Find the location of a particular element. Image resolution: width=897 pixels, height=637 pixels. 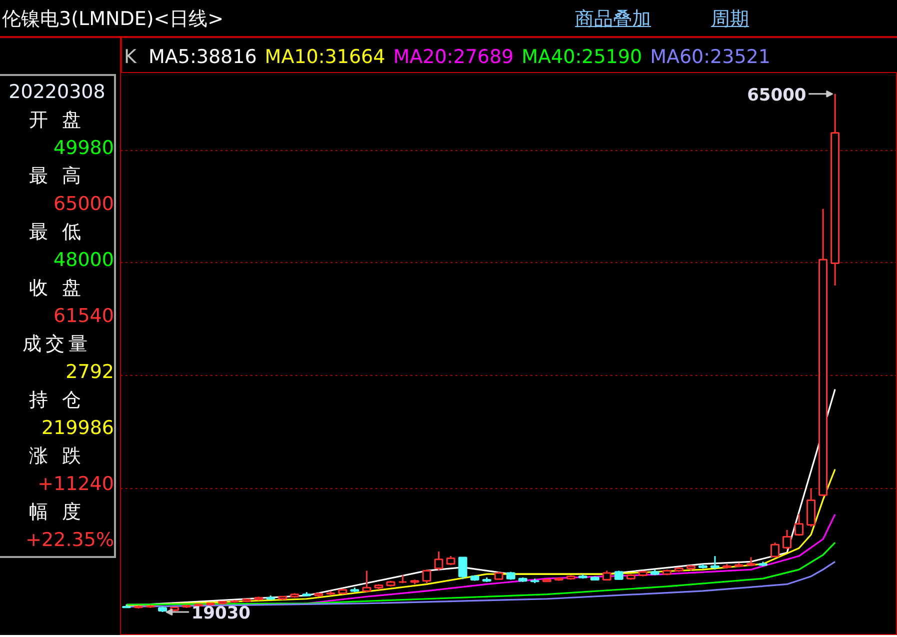

text: 最 高 is located at coordinates (57, 176).